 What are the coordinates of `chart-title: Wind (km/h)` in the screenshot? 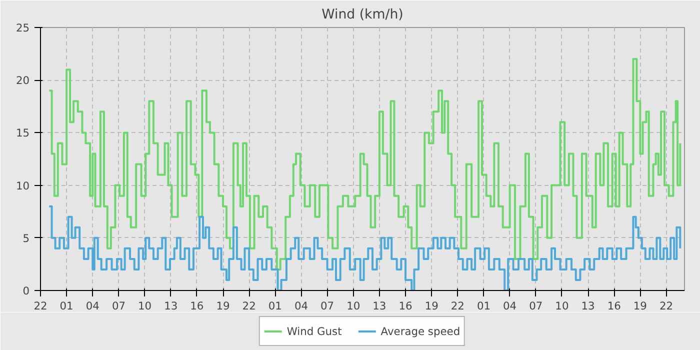 It's located at (363, 15).